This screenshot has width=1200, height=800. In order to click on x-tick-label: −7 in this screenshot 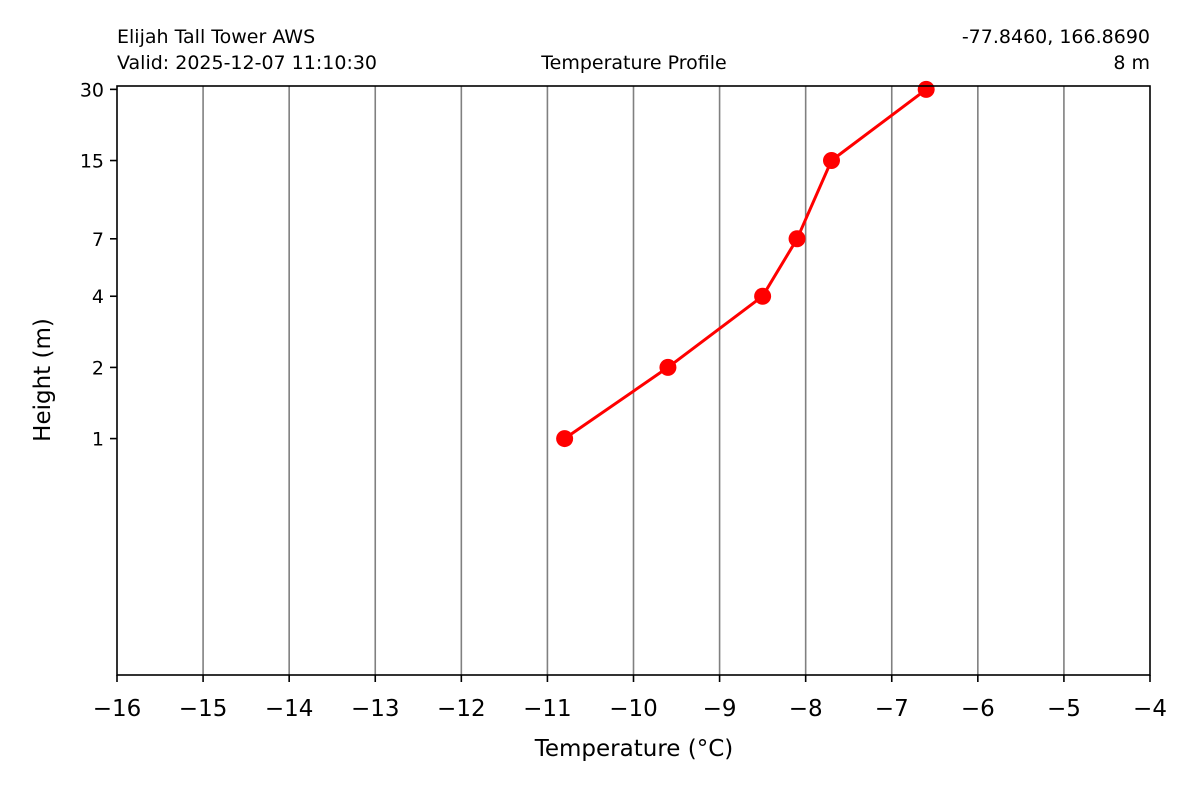, I will do `click(892, 709)`.